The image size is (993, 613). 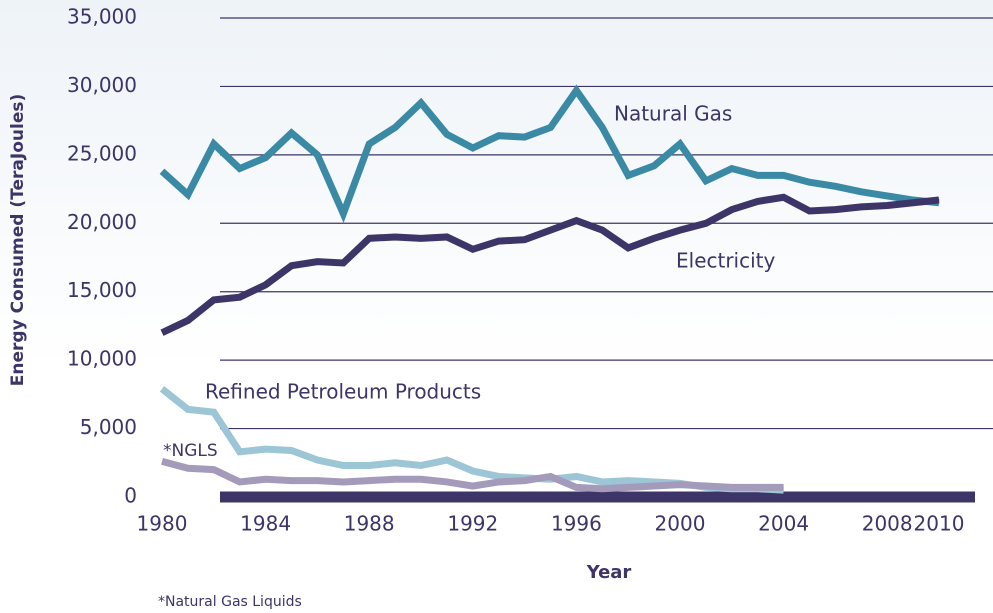 What do you see at coordinates (230, 602) in the screenshot?
I see `footnote: *Natural Gas Liquids` at bounding box center [230, 602].